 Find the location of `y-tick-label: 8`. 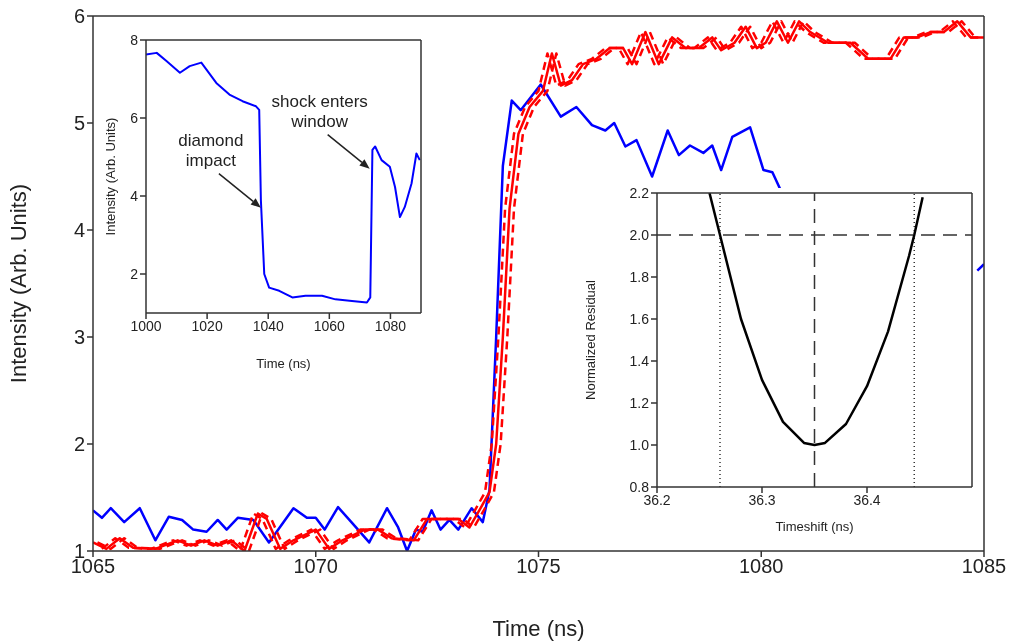

y-tick-label: 8 is located at coordinates (134, 39).